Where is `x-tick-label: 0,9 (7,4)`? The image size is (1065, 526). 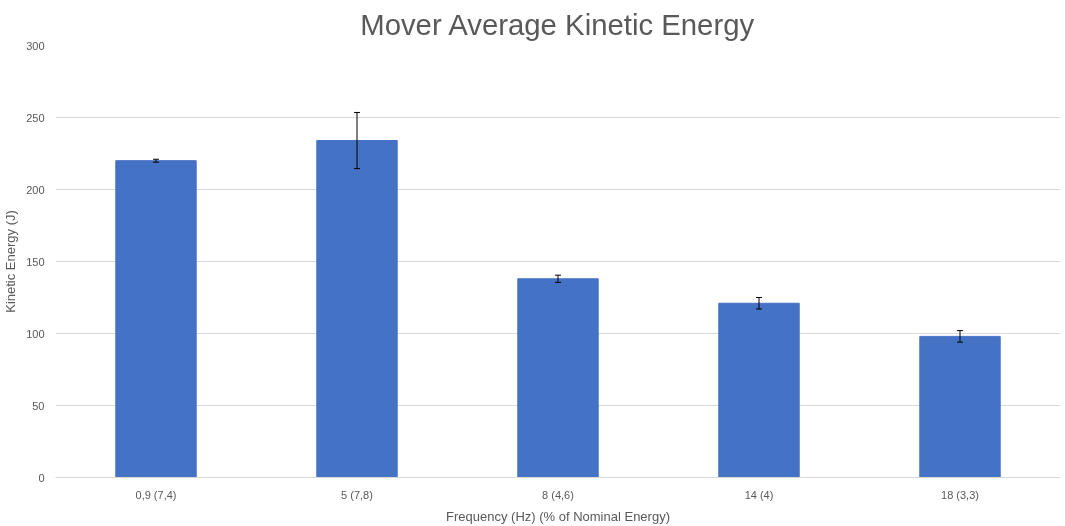
x-tick-label: 0,9 (7,4) is located at coordinates (156, 494).